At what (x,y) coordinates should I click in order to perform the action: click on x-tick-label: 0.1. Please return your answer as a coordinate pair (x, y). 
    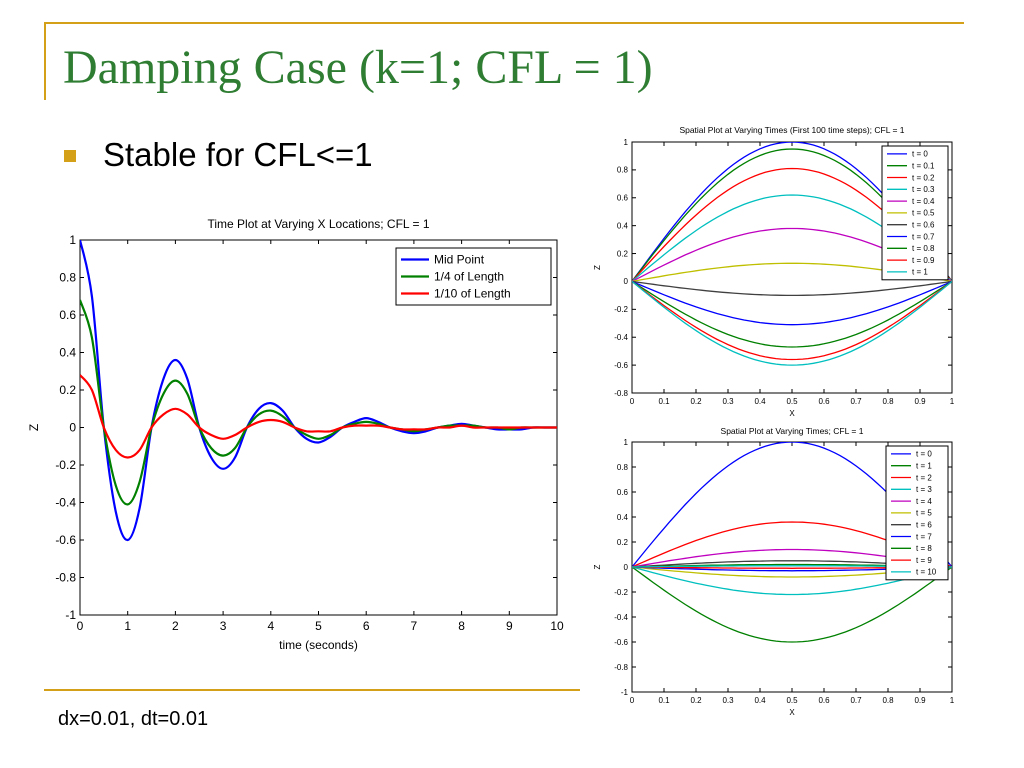
    Looking at the image, I should click on (664, 401).